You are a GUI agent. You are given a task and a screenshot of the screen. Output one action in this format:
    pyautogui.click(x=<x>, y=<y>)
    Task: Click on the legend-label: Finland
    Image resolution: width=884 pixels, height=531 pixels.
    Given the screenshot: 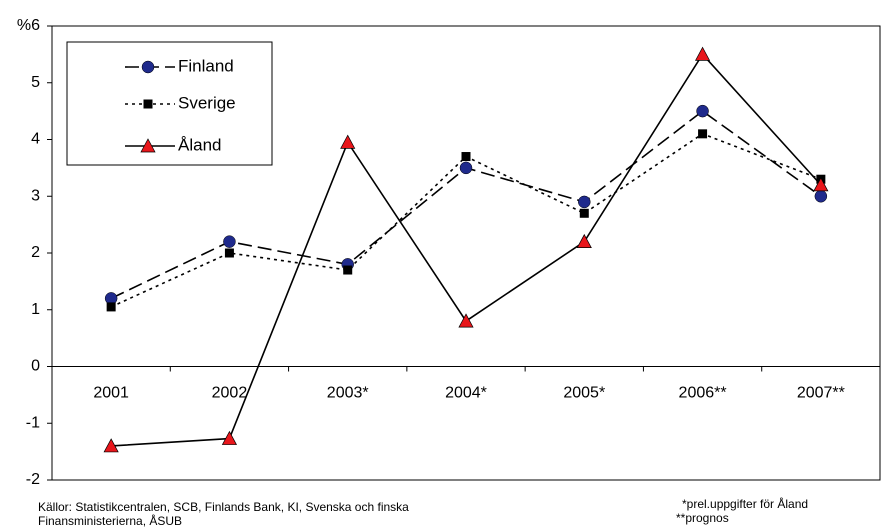 What is the action you would take?
    pyautogui.click(x=206, y=65)
    